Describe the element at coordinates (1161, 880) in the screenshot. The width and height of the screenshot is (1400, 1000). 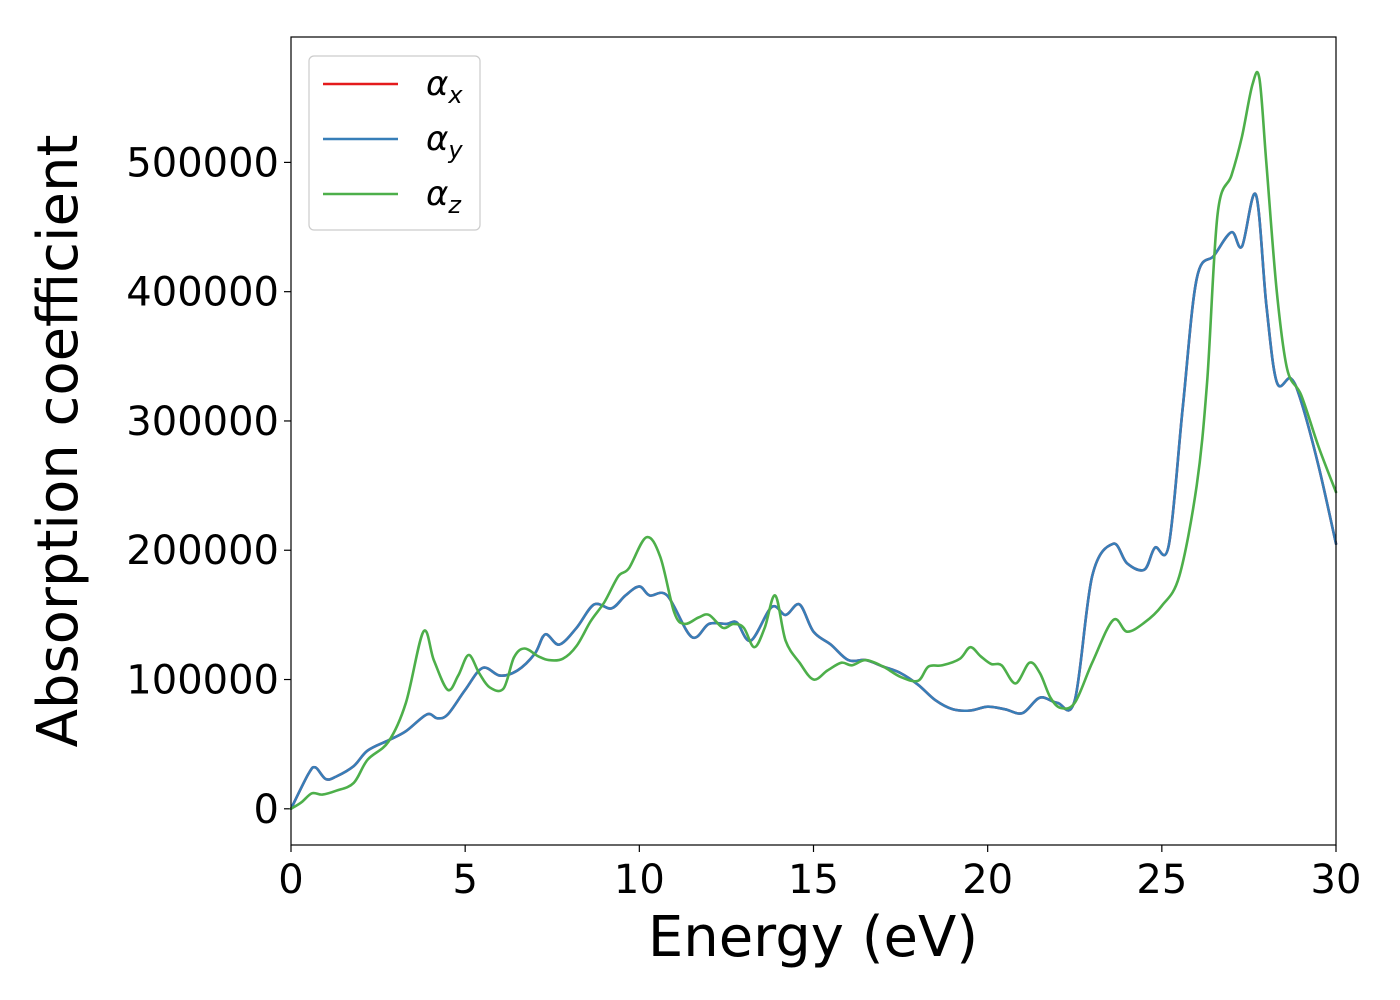
I see `x-tick-label: 25` at that location.